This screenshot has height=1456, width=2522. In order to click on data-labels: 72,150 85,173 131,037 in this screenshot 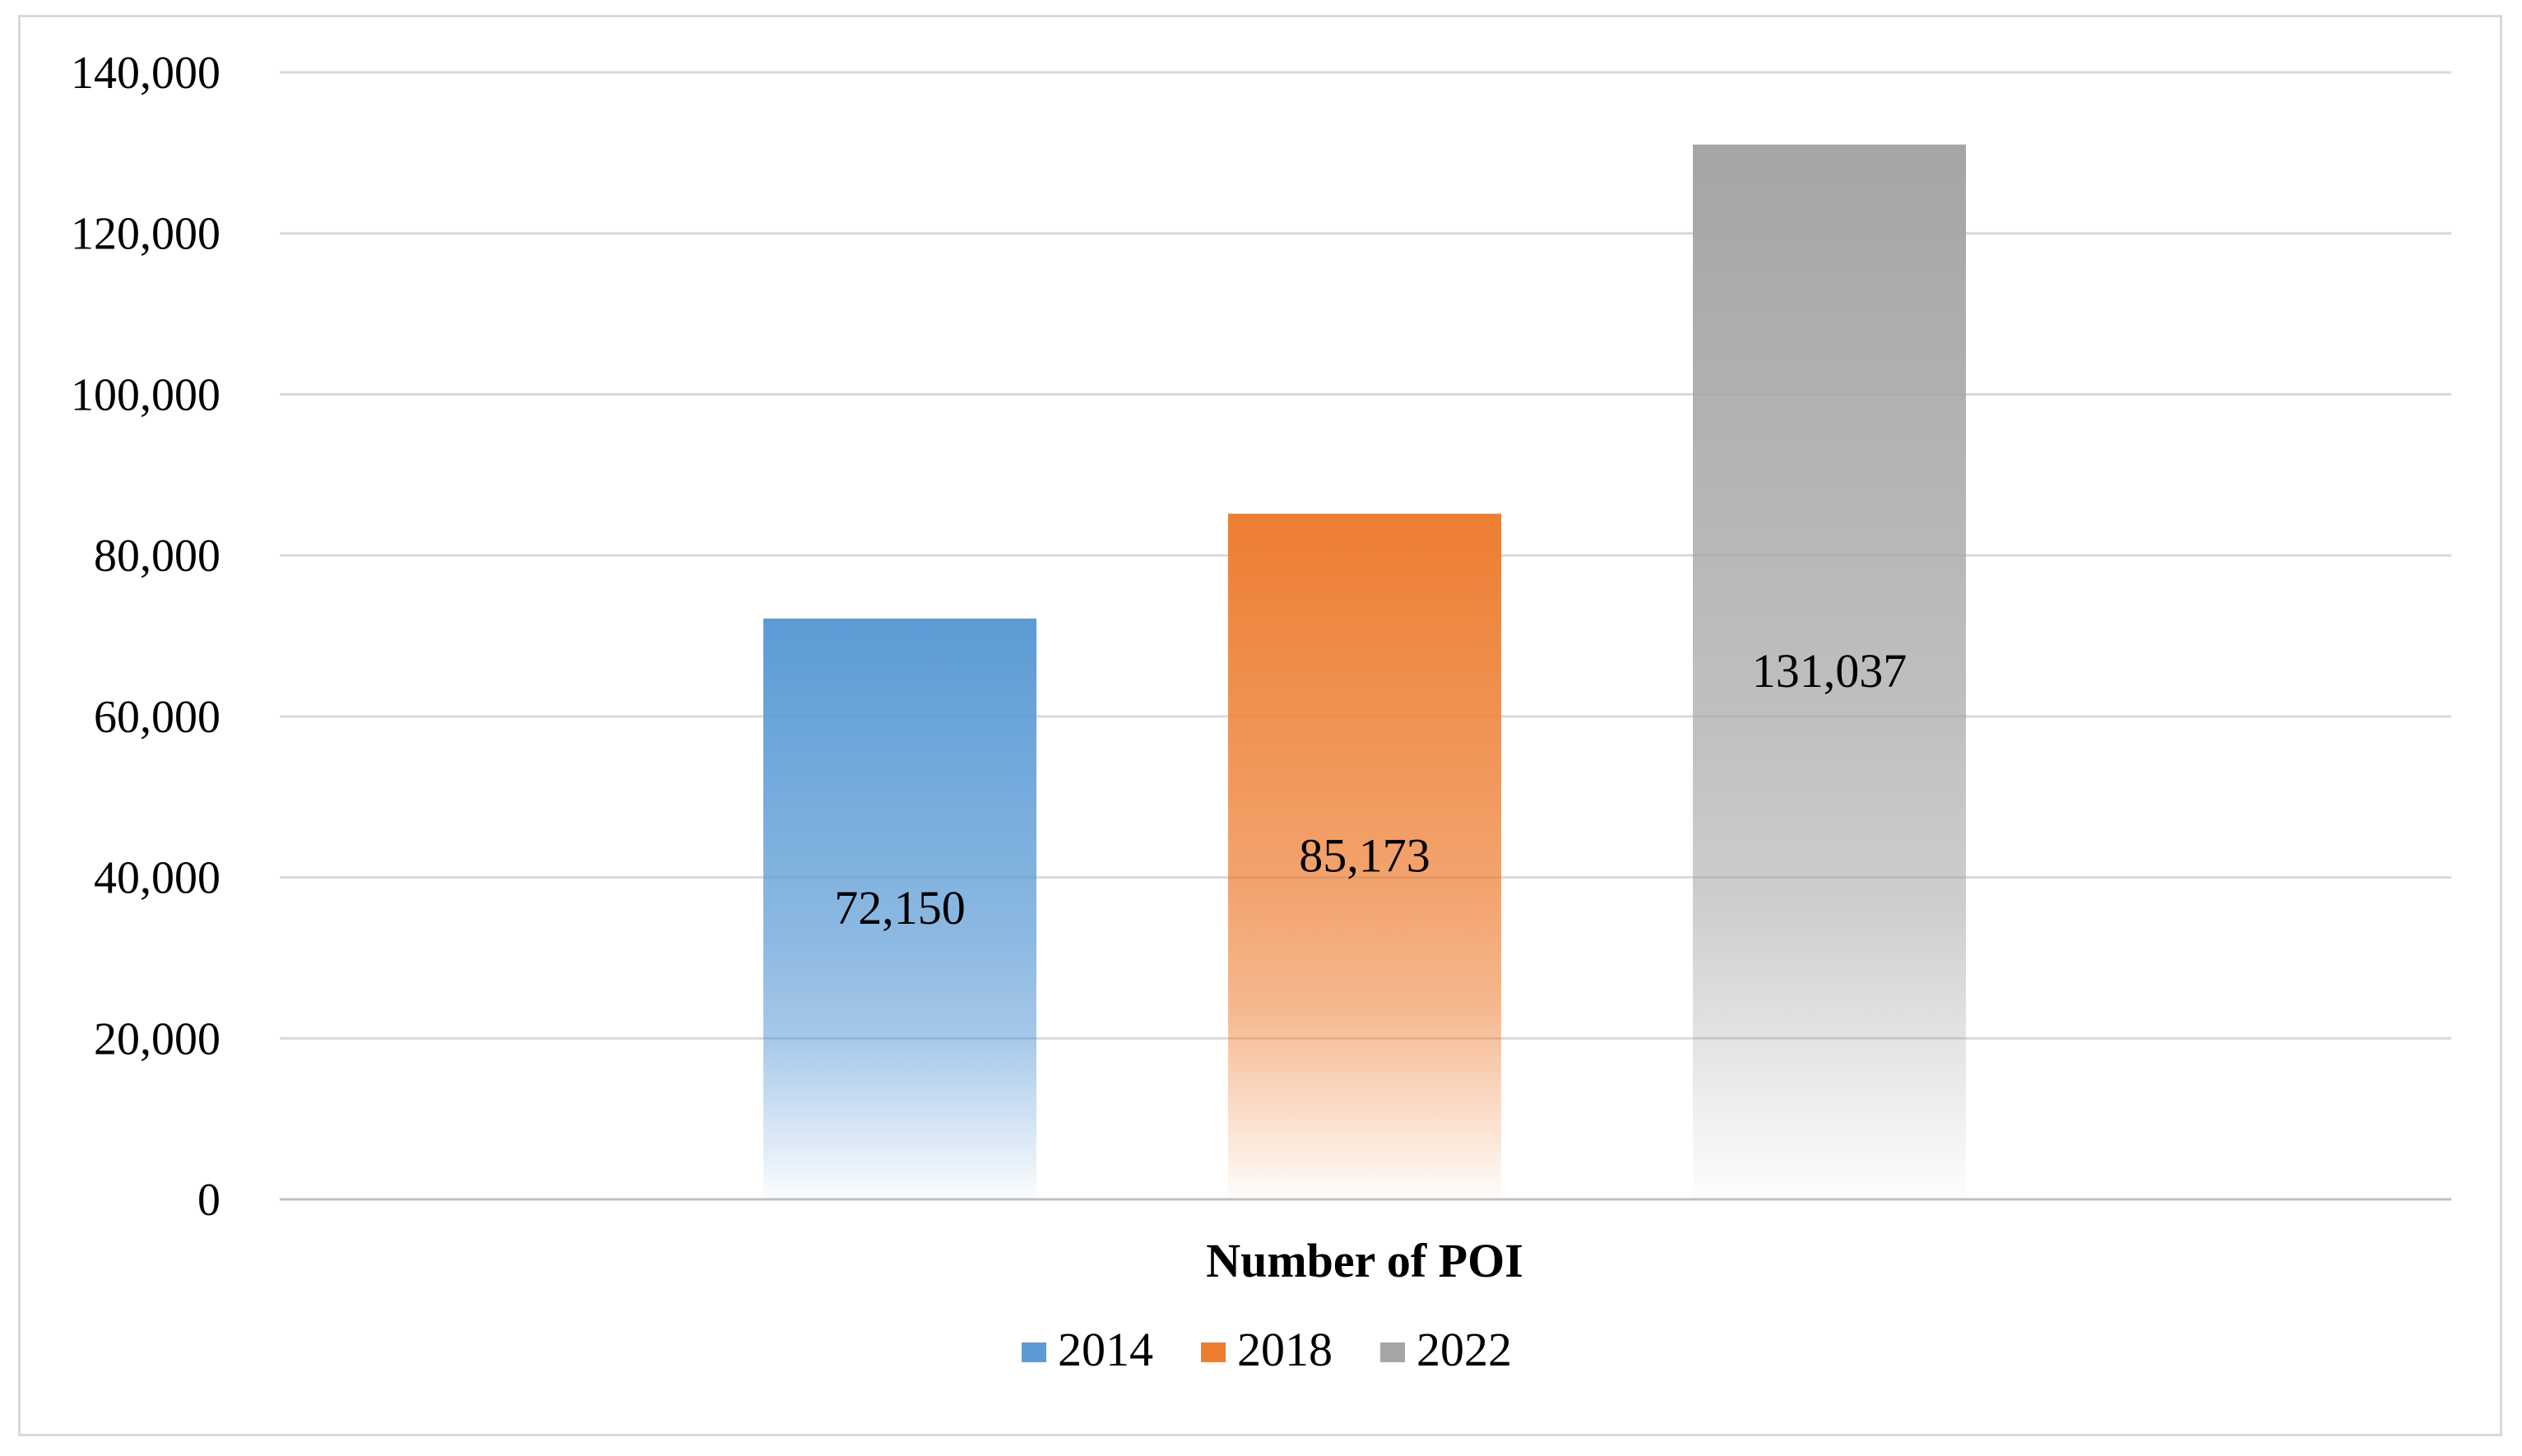, I will do `click(1370, 789)`.